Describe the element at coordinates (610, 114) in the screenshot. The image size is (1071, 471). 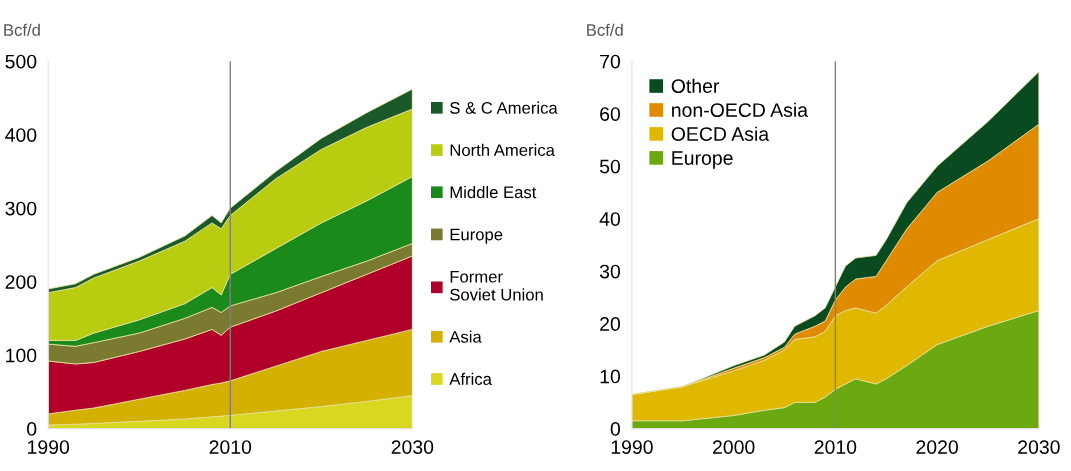
I see `y-tick-label: 60` at that location.